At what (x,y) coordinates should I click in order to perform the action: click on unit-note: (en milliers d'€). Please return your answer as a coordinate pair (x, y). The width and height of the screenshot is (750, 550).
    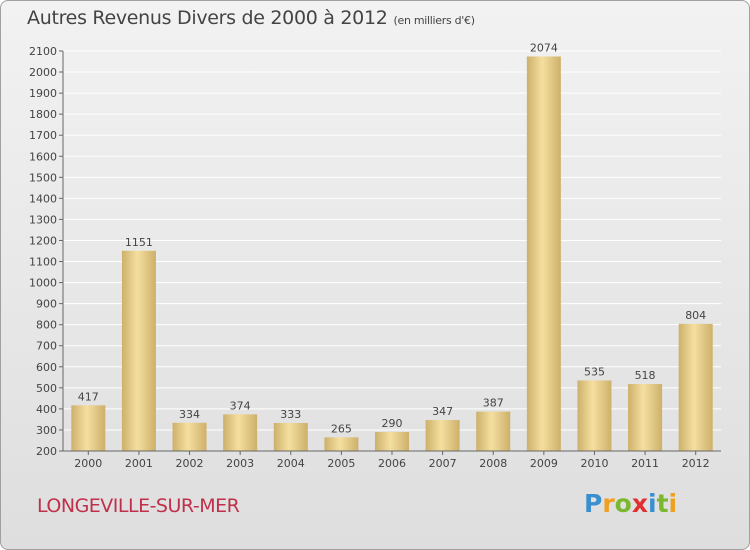
    Looking at the image, I should click on (434, 20).